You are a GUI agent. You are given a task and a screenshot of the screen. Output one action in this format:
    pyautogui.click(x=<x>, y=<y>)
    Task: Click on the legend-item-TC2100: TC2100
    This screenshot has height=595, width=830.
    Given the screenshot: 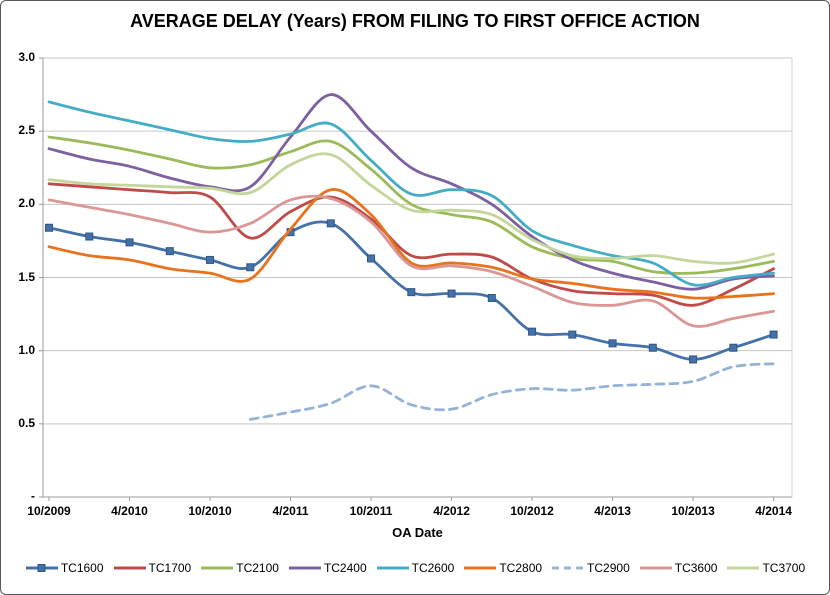 What is the action you would take?
    pyautogui.click(x=239, y=568)
    